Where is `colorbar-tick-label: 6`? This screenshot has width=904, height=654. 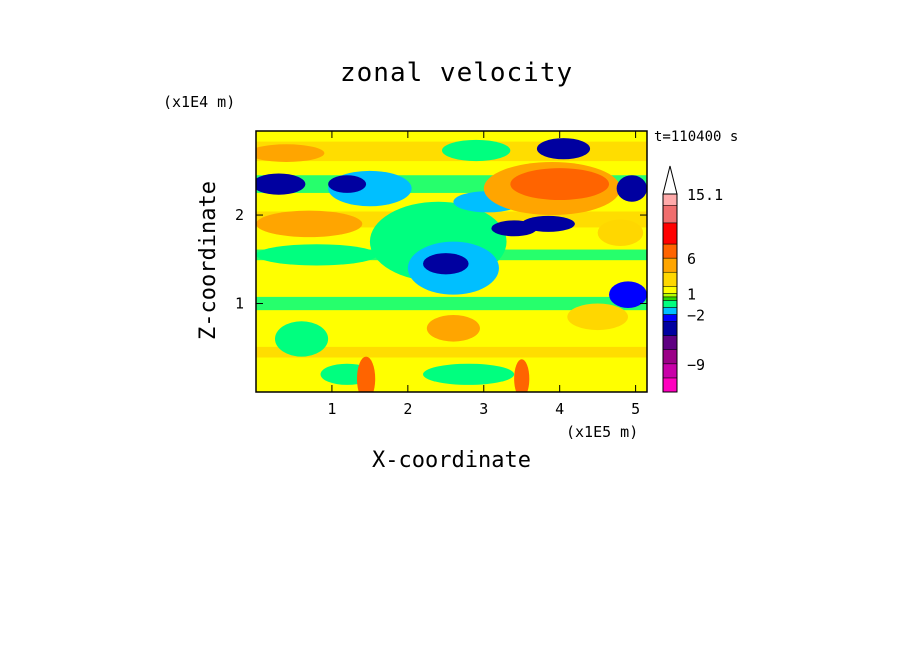 colorbar-tick-label: 6 is located at coordinates (691, 259).